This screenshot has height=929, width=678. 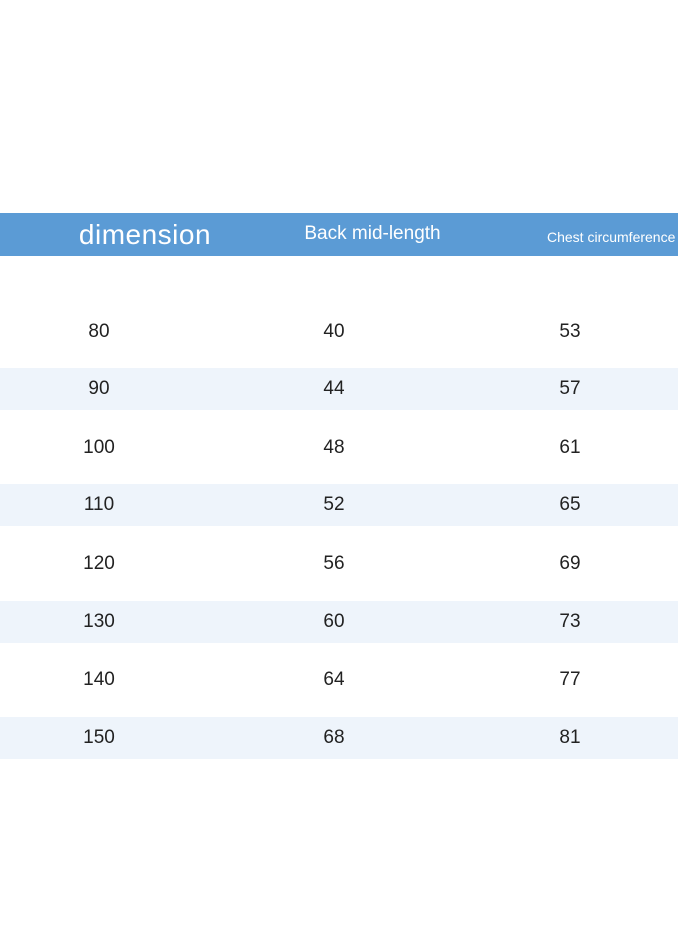 I want to click on cell-chest-circumference: 81, so click(x=570, y=737).